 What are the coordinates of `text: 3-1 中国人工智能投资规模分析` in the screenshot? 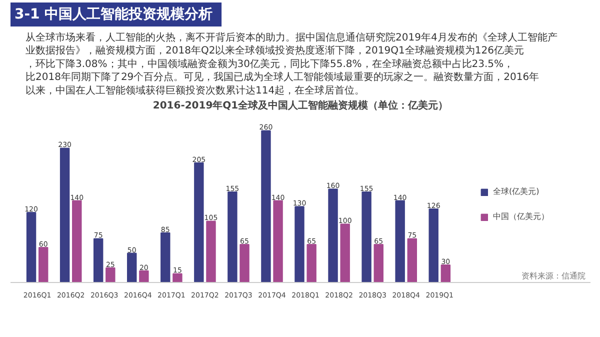 It's located at (113, 14).